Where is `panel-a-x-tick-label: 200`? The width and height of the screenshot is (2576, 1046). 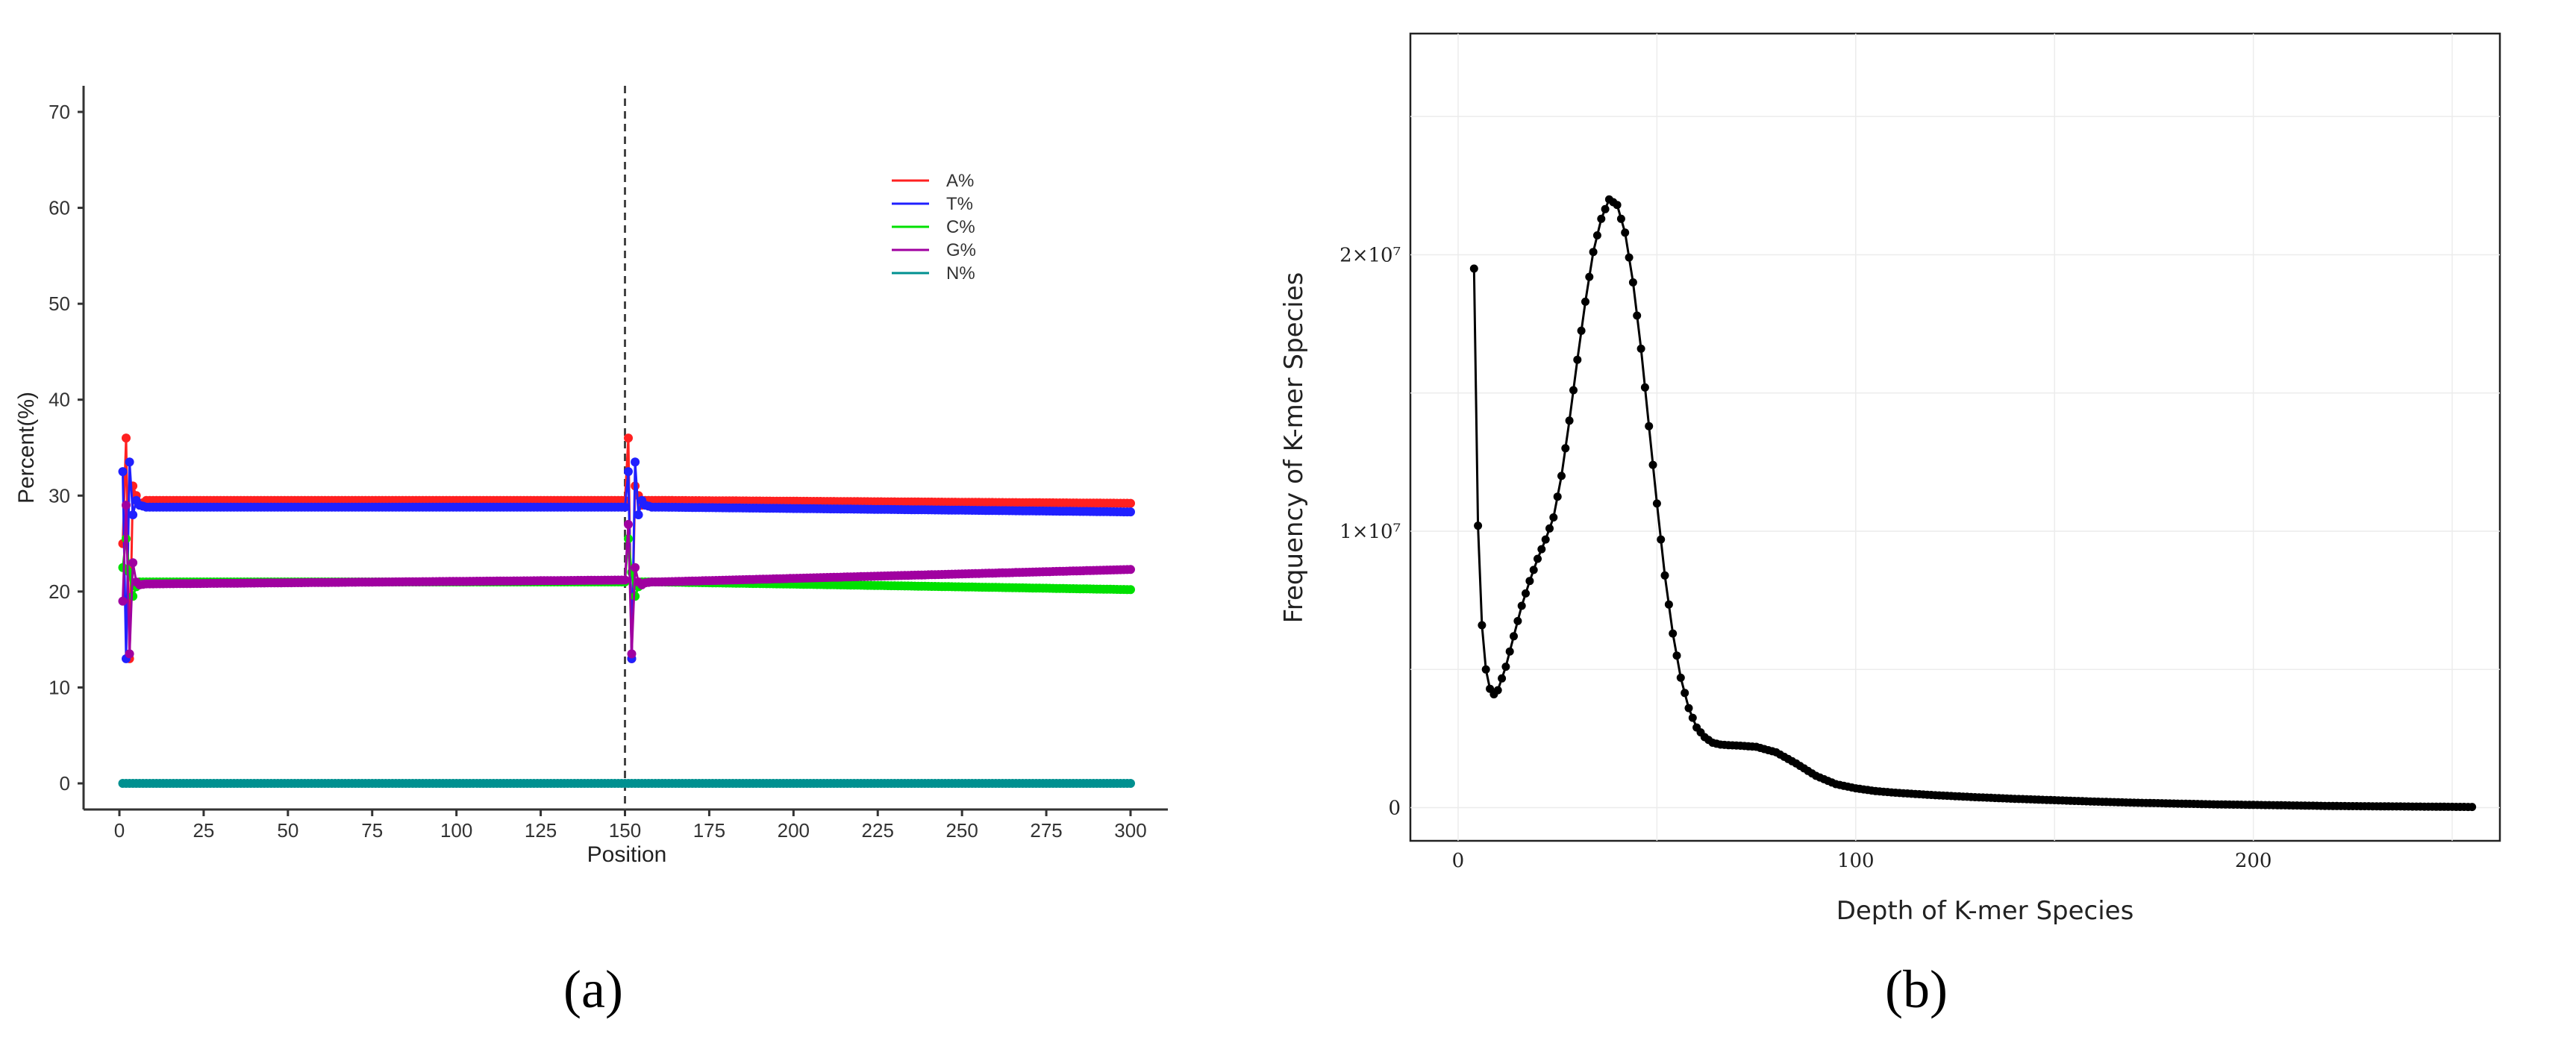 panel-a-x-tick-label: 200 is located at coordinates (794, 830).